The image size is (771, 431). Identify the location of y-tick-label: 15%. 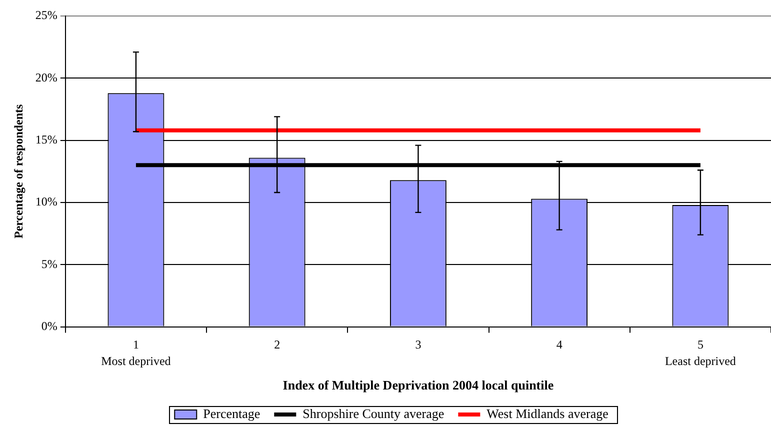
(46, 139).